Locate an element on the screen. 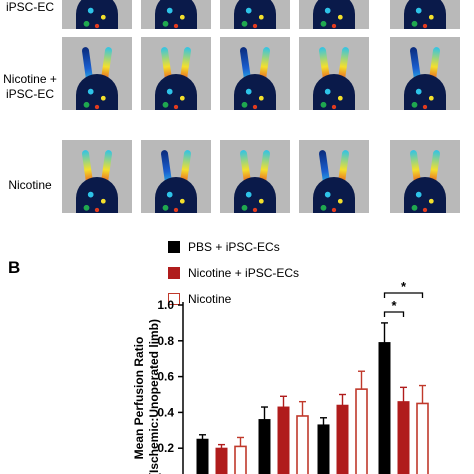  perfusion-image-r2-c1 is located at coordinates (97, 73).